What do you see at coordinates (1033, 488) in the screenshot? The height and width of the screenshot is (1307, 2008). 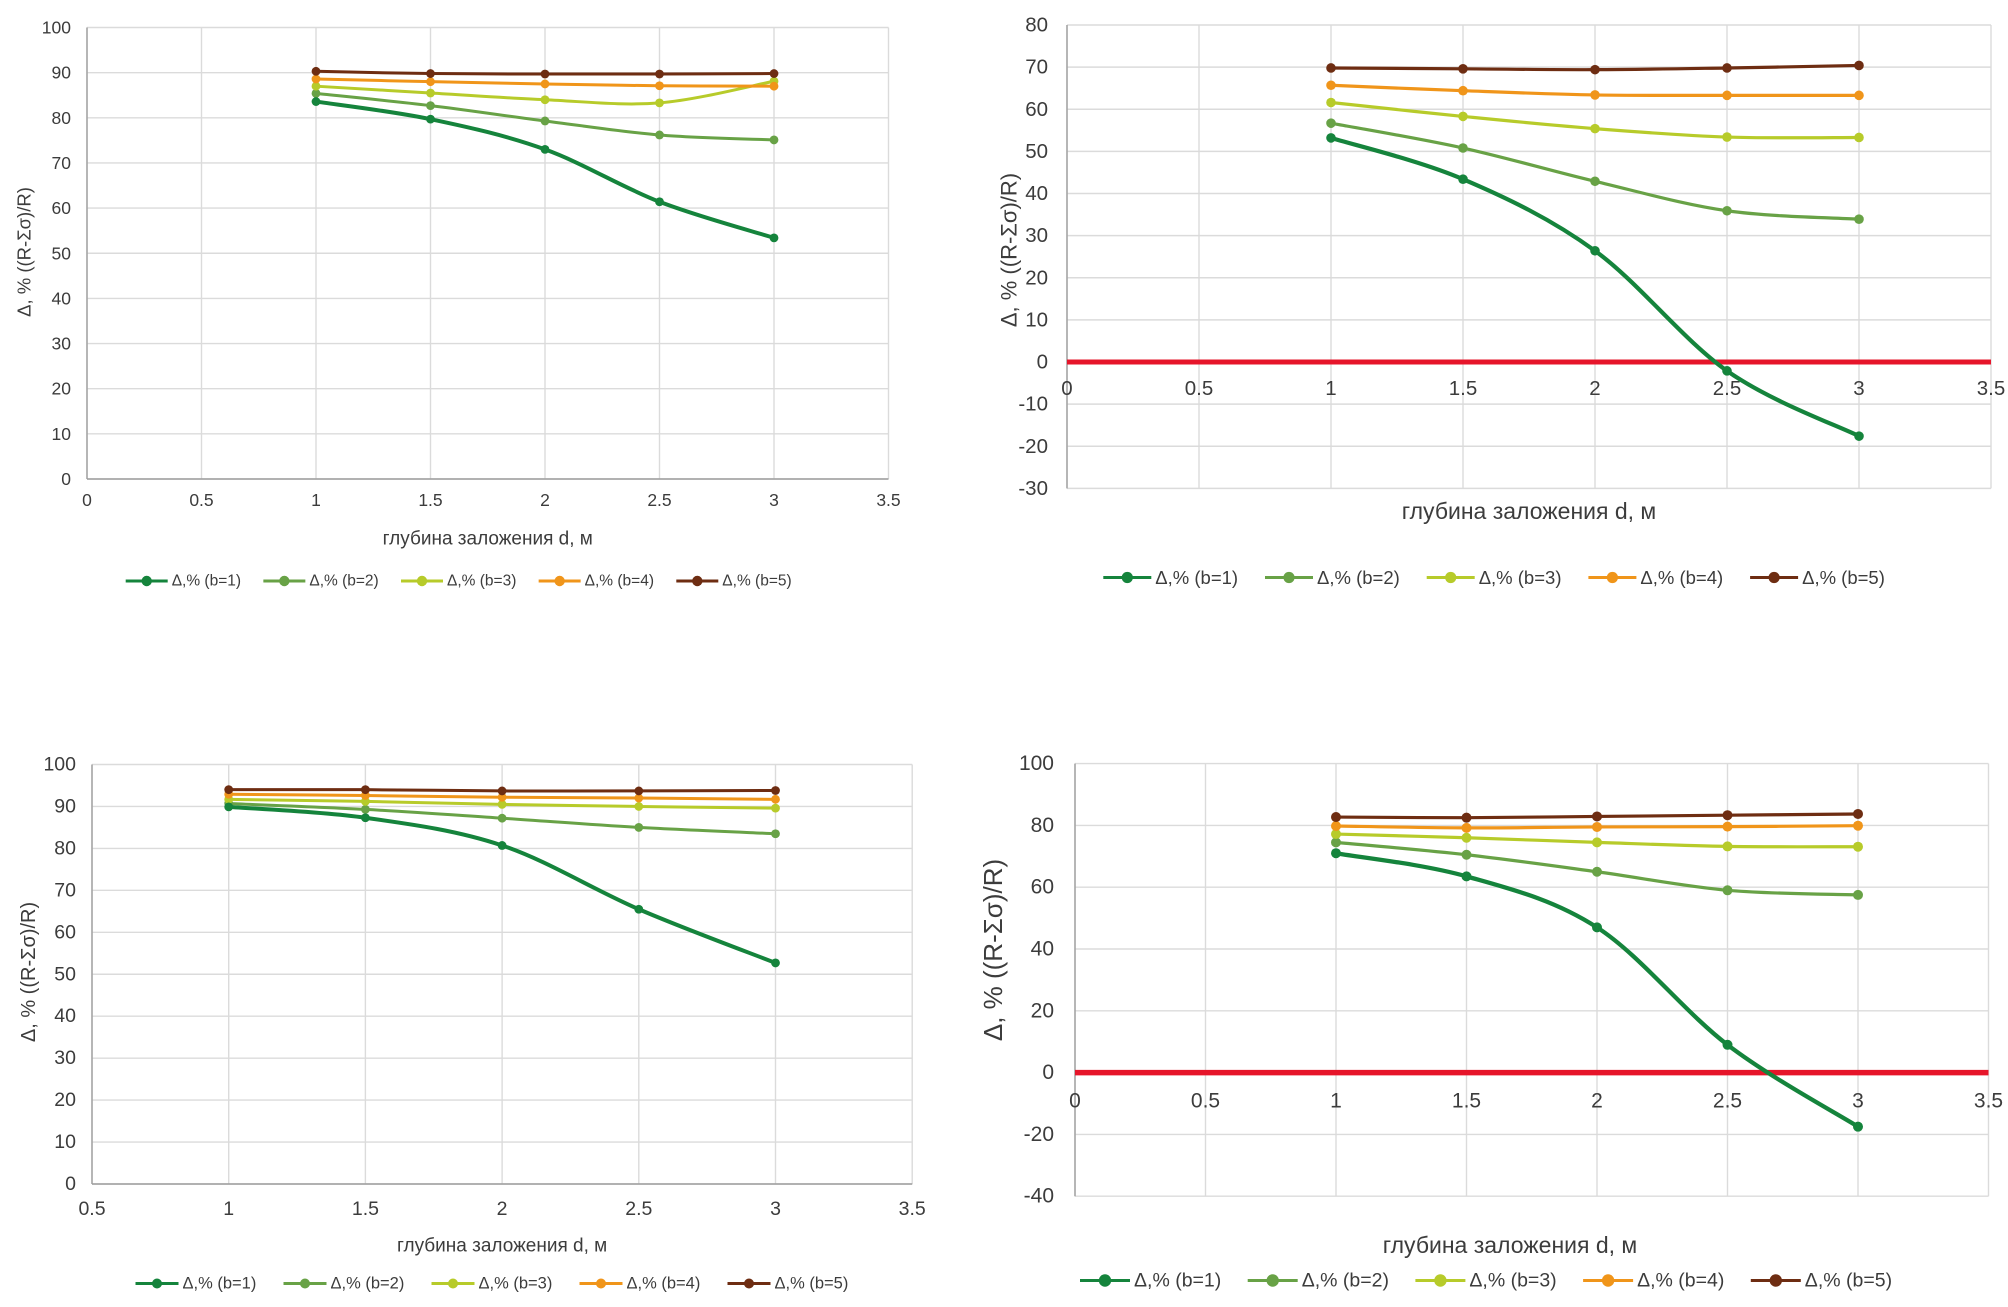 I see `svg-text: -30` at bounding box center [1033, 488].